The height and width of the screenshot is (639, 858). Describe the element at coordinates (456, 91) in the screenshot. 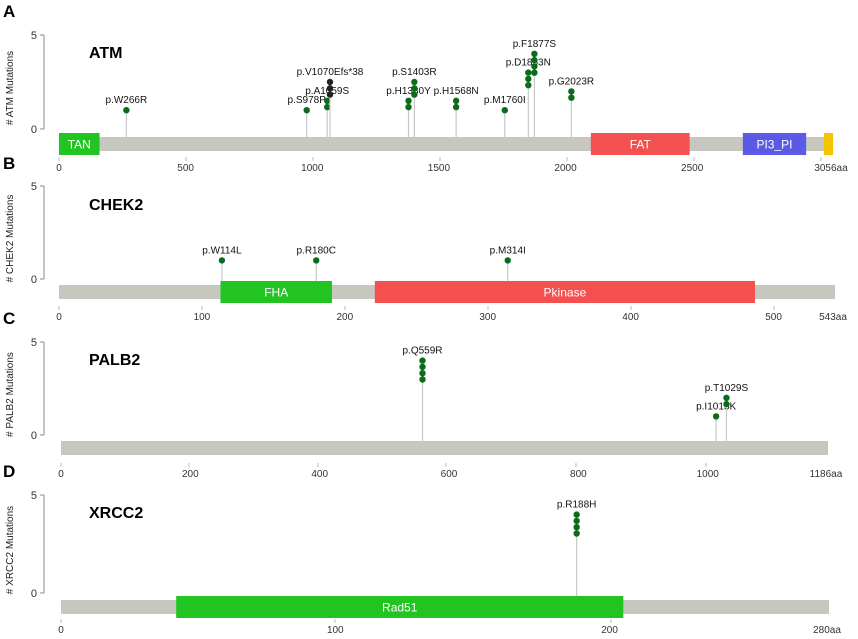

I see `mutation-label: p.H1568N` at that location.